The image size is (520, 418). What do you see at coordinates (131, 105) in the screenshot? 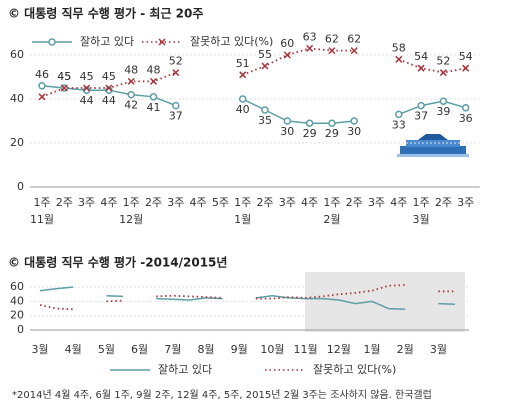
I see `data-label: 42` at bounding box center [131, 105].